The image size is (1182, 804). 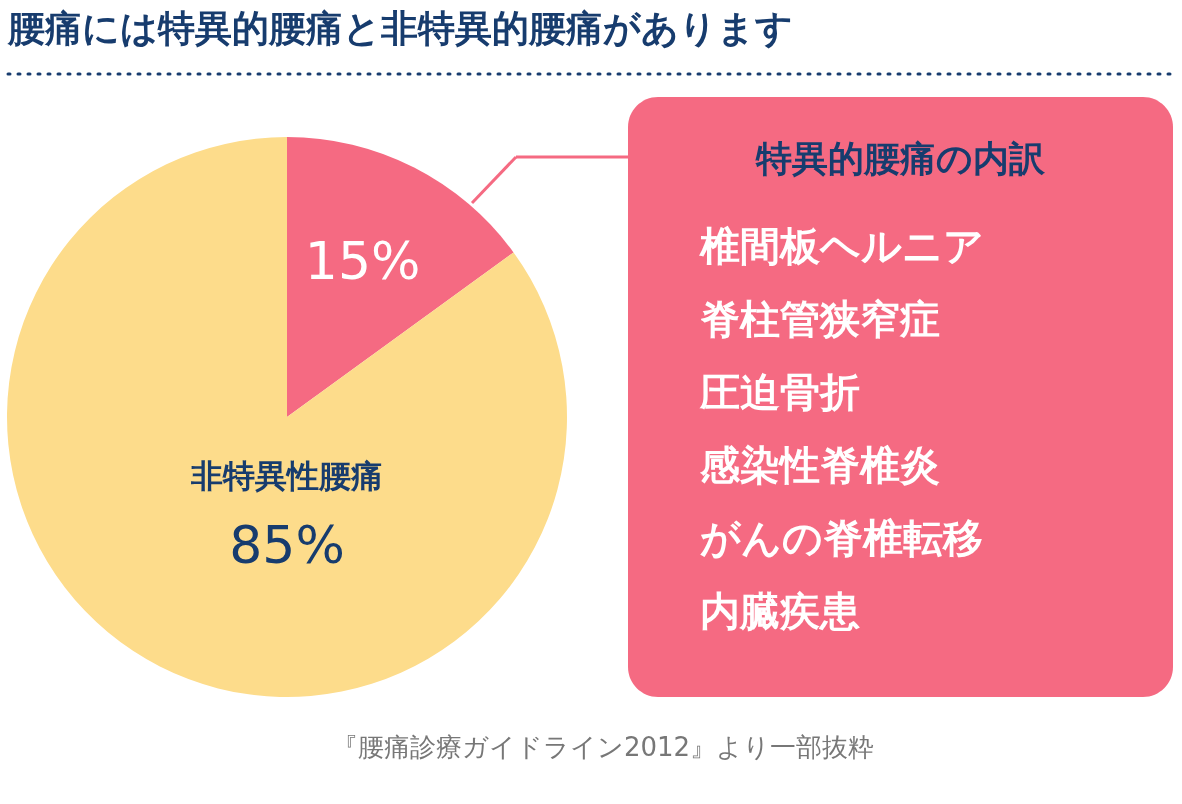 I want to click on text: 圧迫骨折, so click(x=779, y=392).